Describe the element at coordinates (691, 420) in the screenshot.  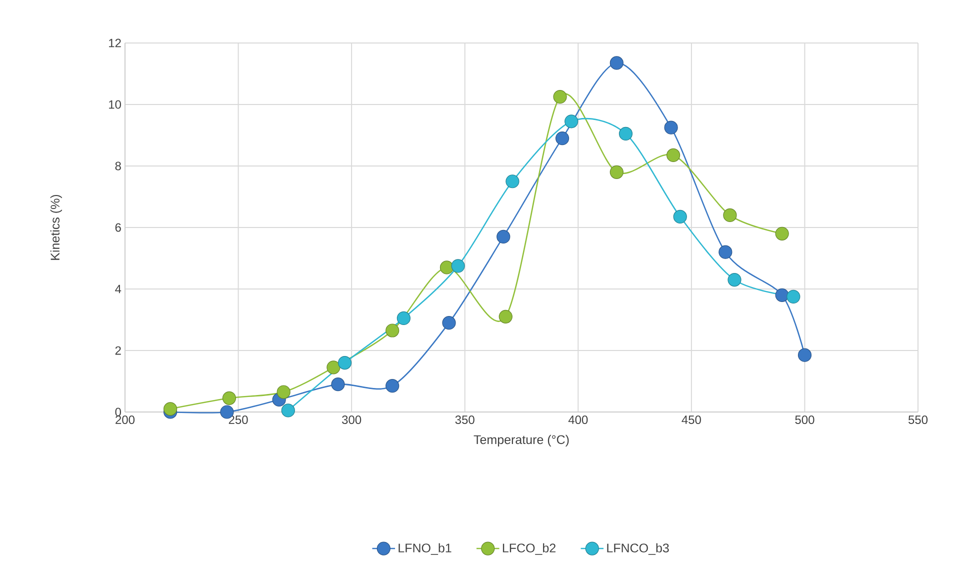
I see `x-tick-label: 450` at that location.